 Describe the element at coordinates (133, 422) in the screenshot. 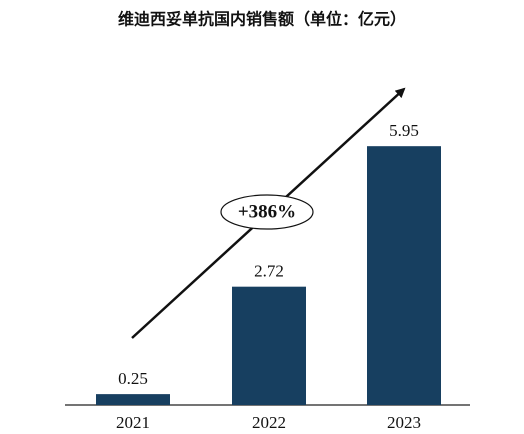

I see `x-tick-label: 2021` at that location.